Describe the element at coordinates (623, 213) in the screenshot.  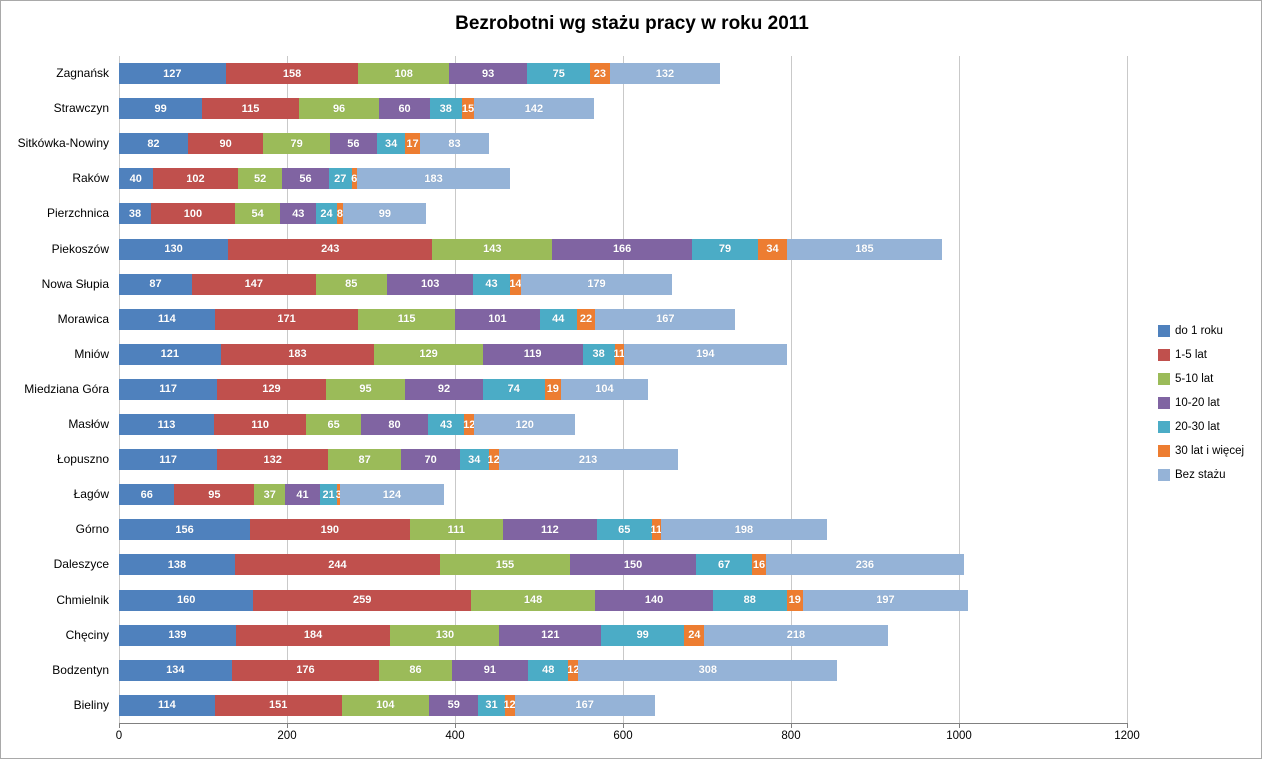
I see `bar-row: 38 100 54 43 24 8 99` at that location.